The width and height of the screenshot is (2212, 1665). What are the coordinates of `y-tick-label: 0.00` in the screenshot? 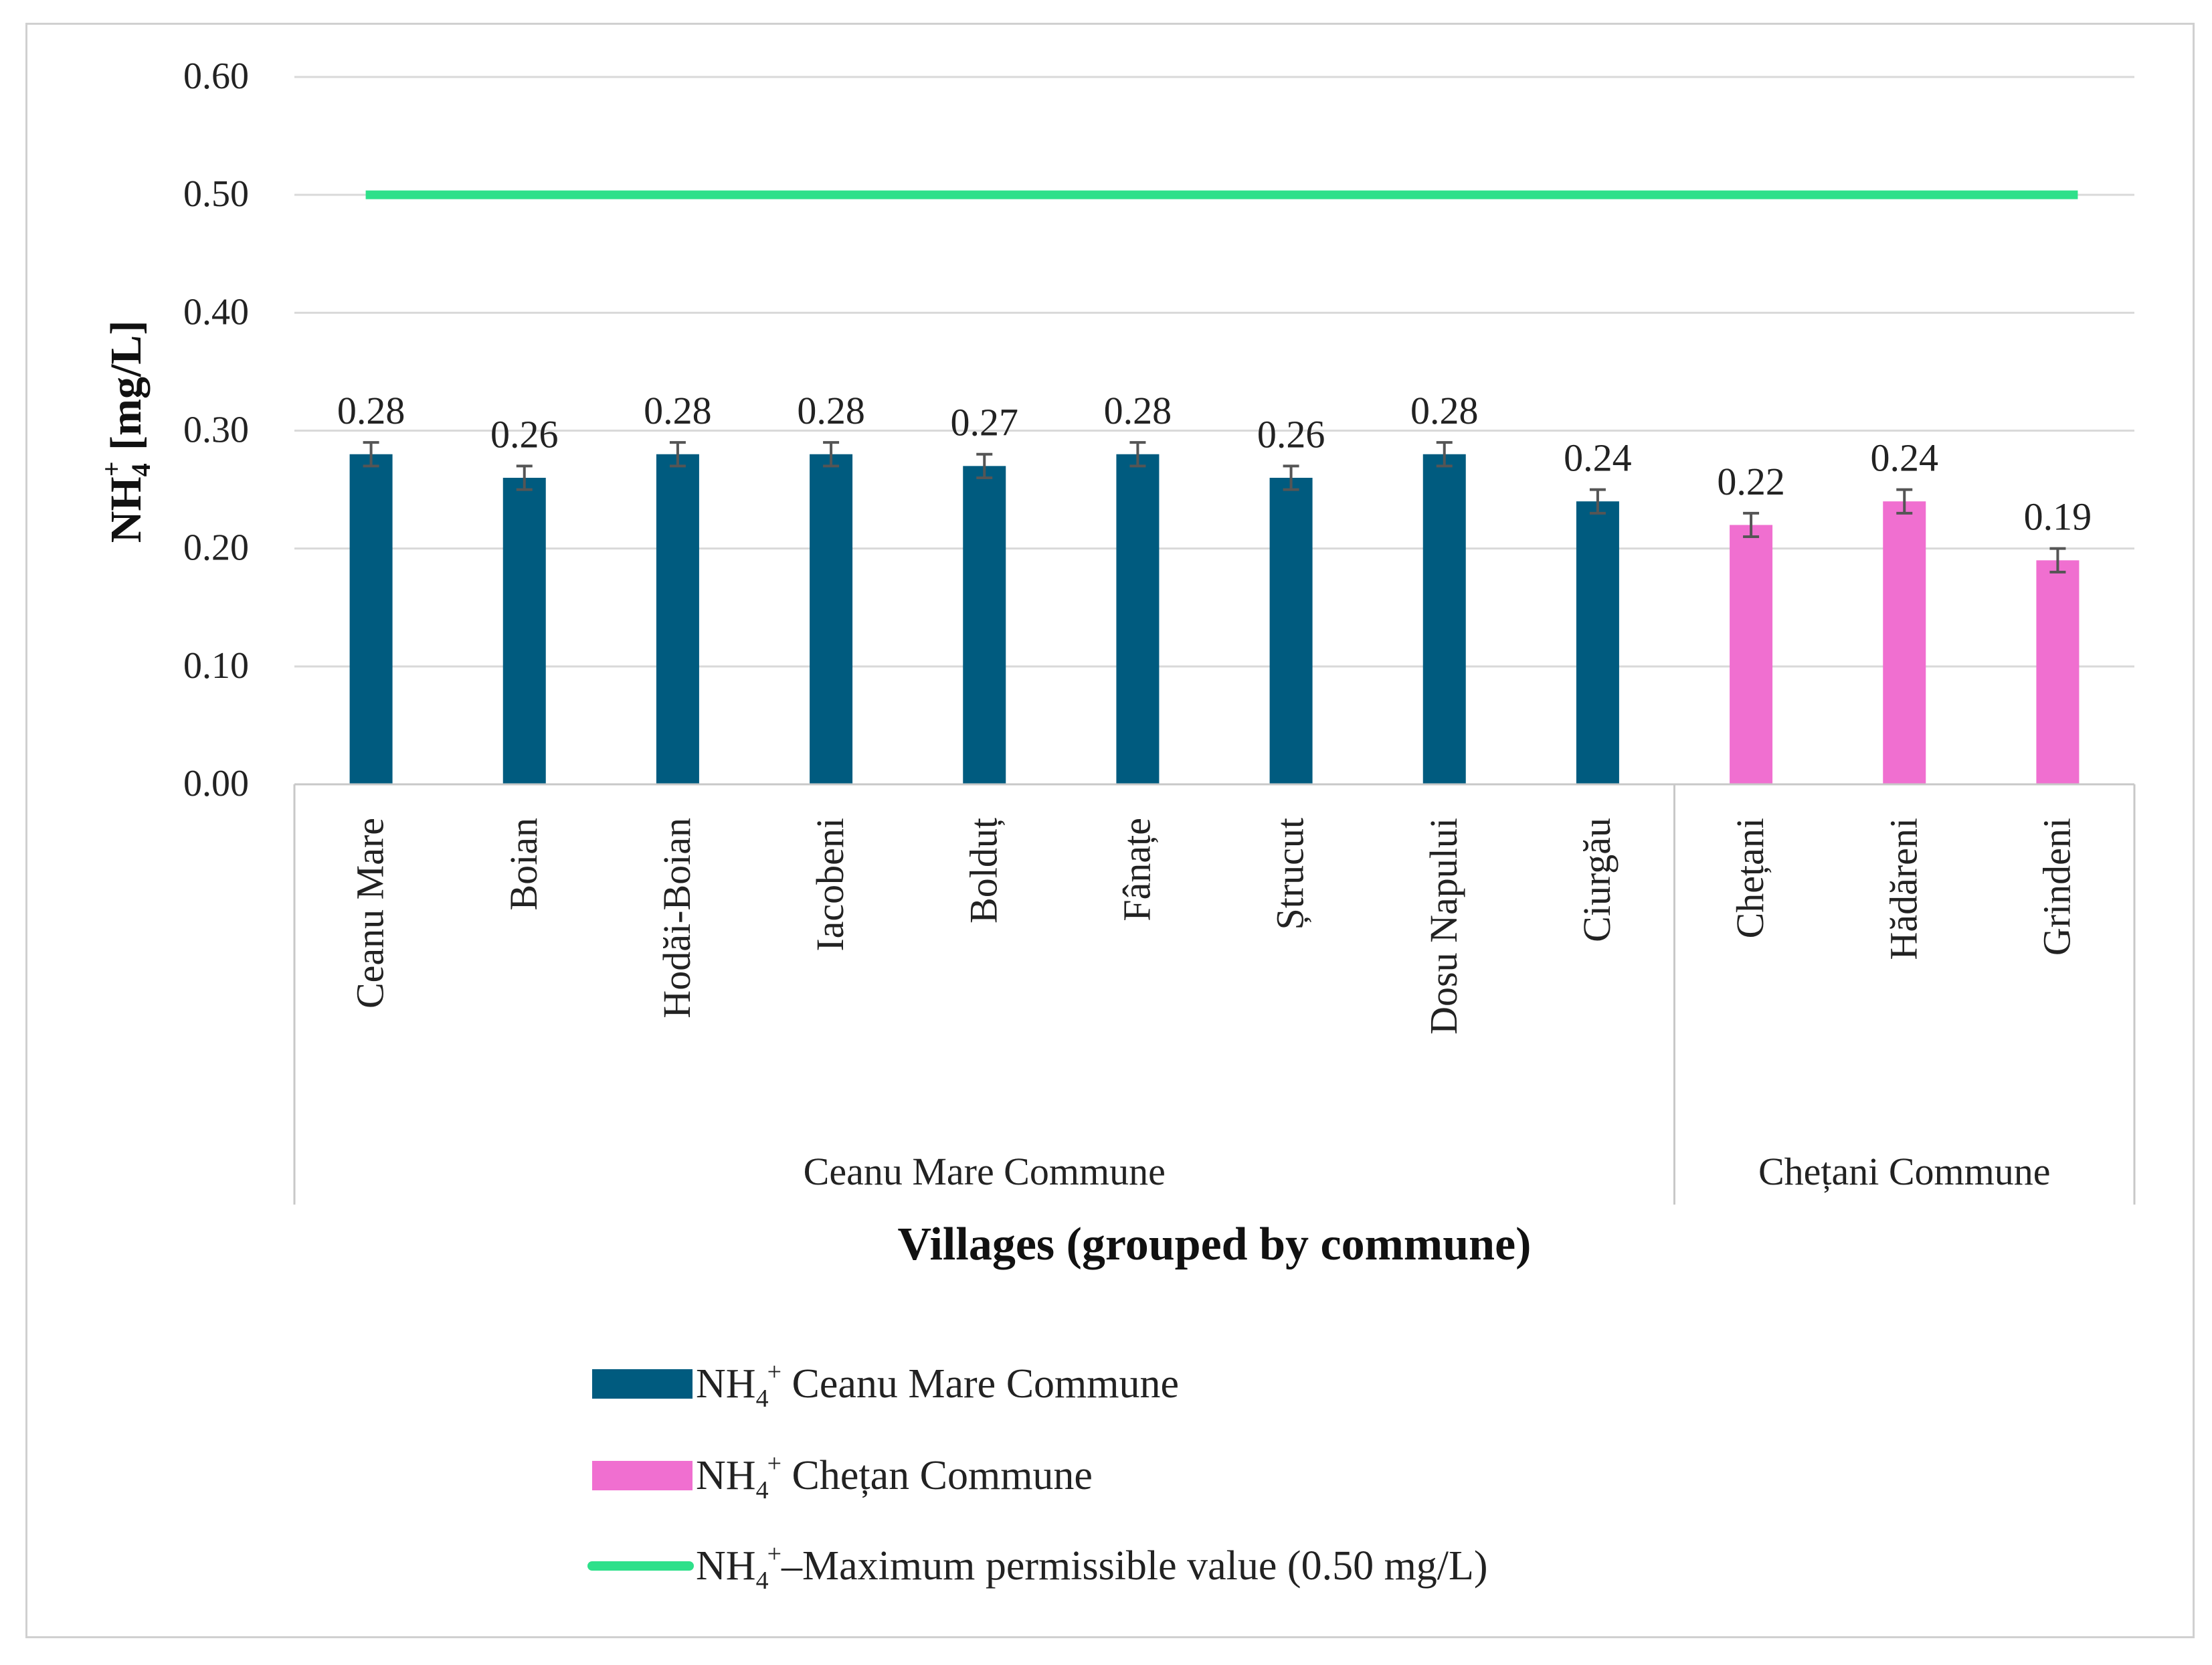 It's located at (216, 783).